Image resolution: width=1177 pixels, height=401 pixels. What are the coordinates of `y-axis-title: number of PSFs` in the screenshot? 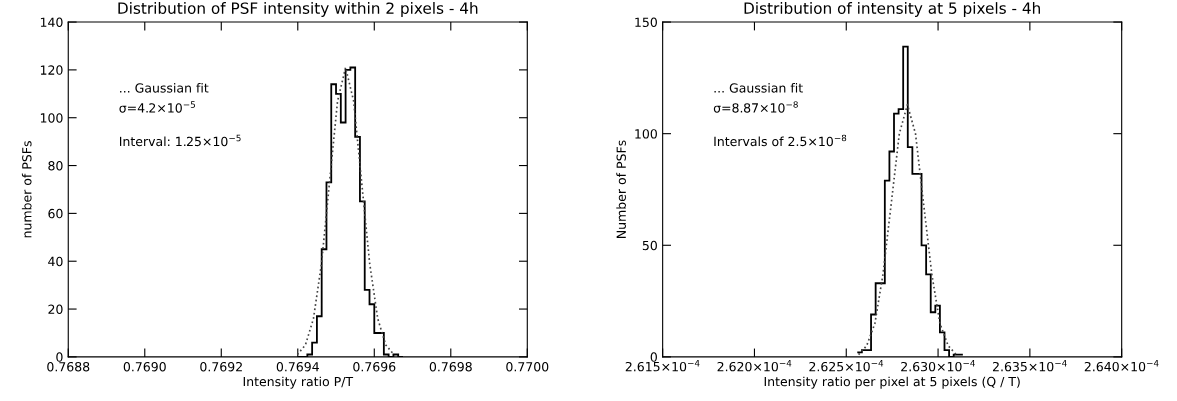 It's located at (26, 189).